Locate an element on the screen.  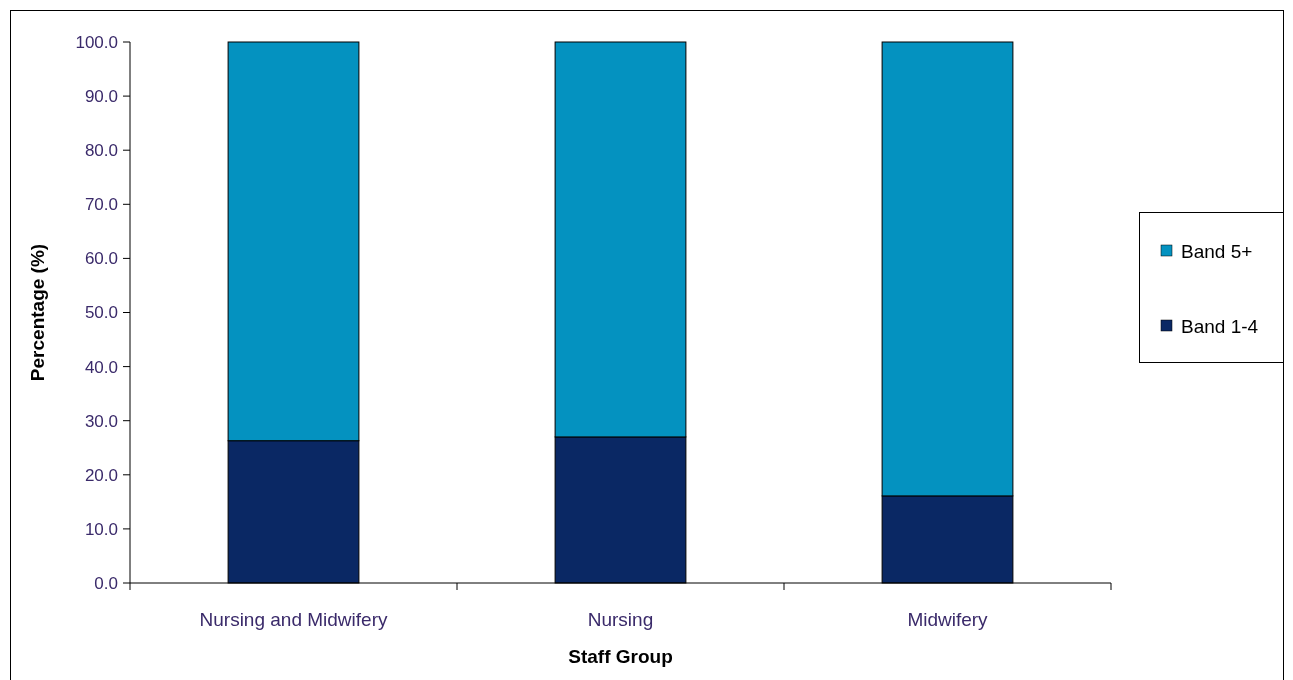
y-tick-label: 20.0 is located at coordinates (101, 475).